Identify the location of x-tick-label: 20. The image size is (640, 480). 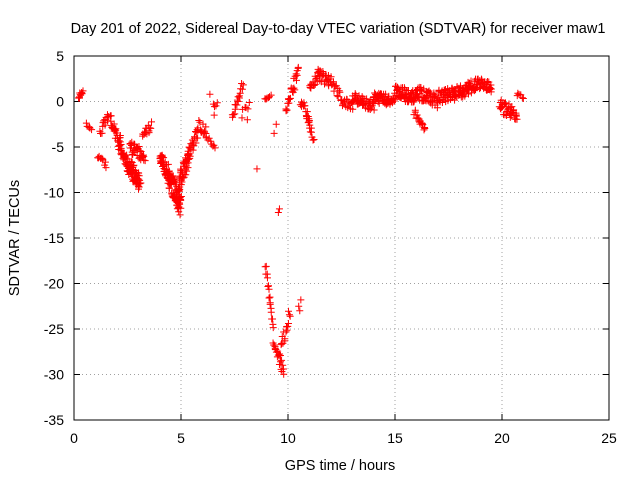
(502, 438).